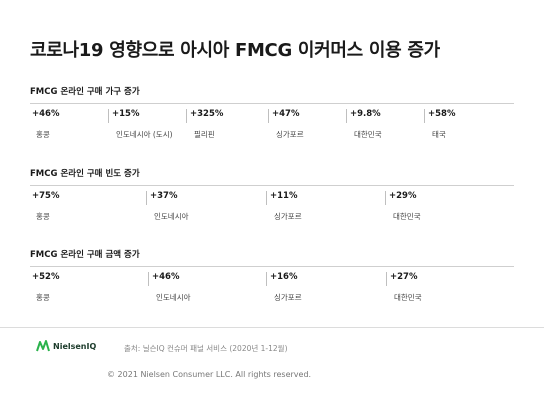 The width and height of the screenshot is (544, 405). I want to click on section-title: FMCG 온라인 구매 가구 증가, so click(85, 92).